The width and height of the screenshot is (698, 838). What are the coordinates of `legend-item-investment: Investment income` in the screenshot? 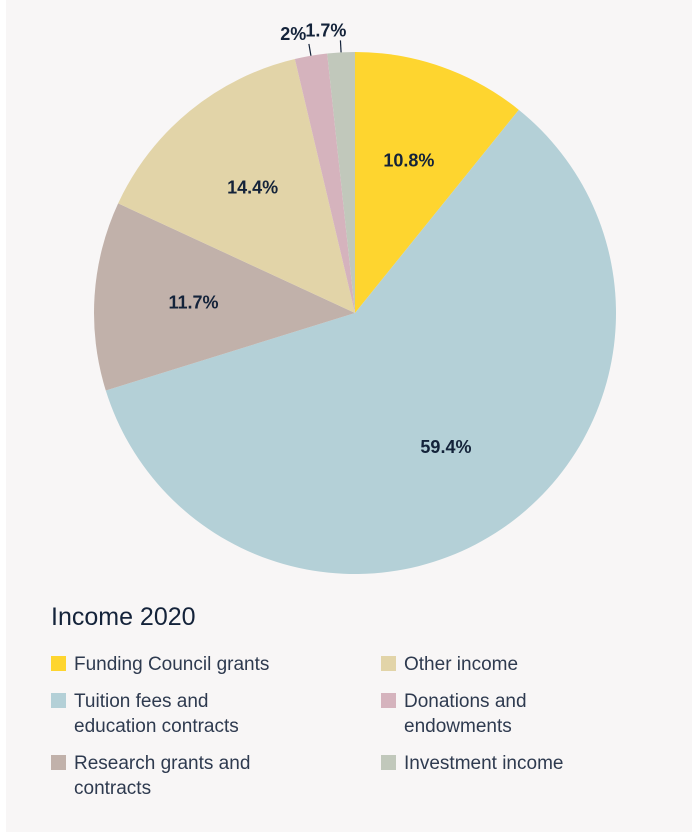 It's located at (526, 776).